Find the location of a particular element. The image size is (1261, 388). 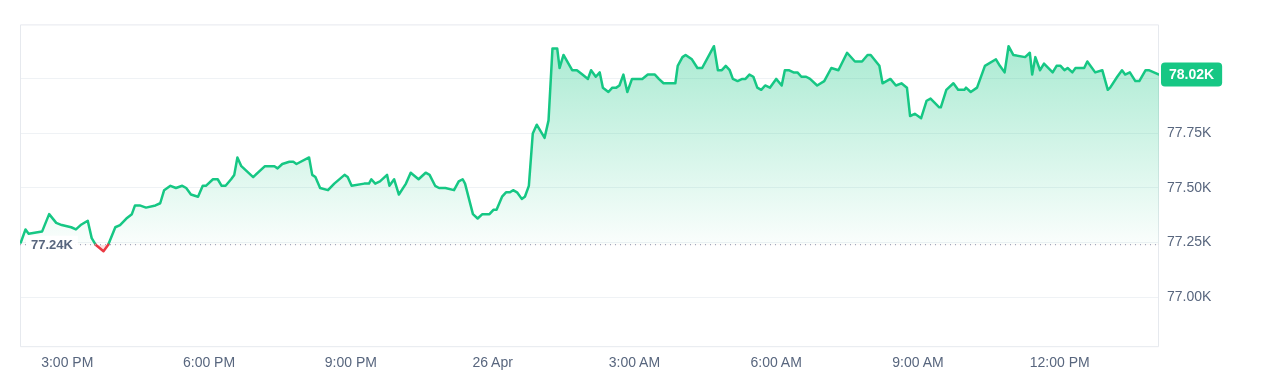

annotation: 78.02K is located at coordinates (1192, 74).